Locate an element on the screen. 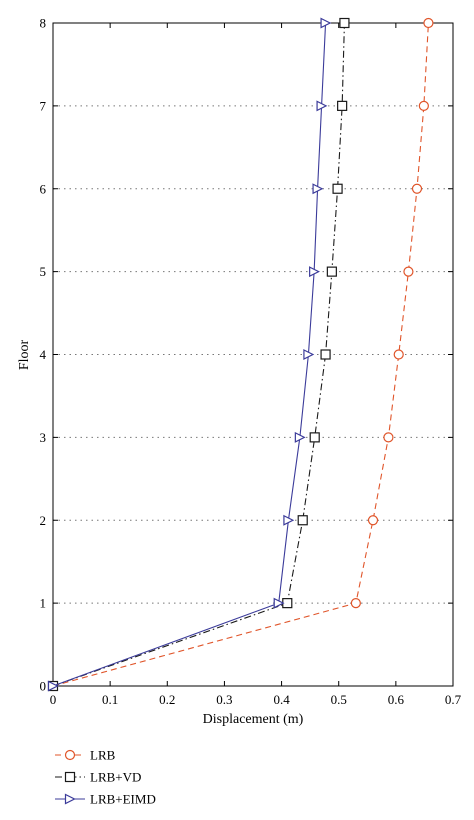 The image size is (474, 820). y-tick-label: 7 is located at coordinates (43, 105).